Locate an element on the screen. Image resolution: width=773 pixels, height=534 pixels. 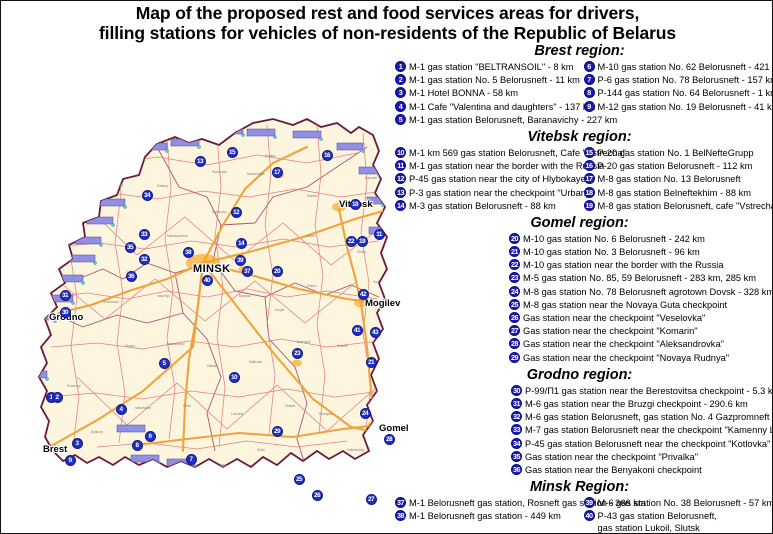
svg-text: Shklou is located at coordinates (312, 286).